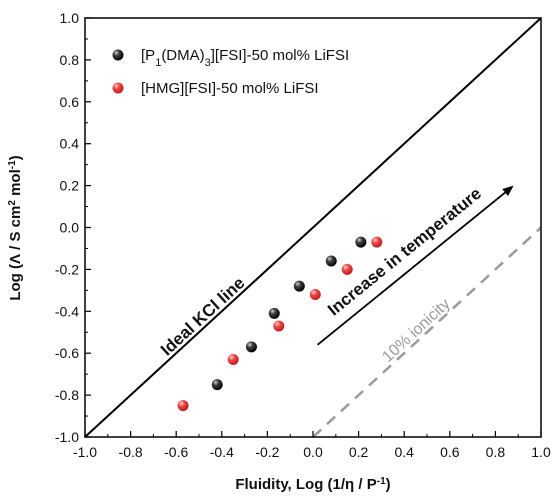  What do you see at coordinates (313, 452) in the screenshot?
I see `x-tick-label: 0.0` at bounding box center [313, 452].